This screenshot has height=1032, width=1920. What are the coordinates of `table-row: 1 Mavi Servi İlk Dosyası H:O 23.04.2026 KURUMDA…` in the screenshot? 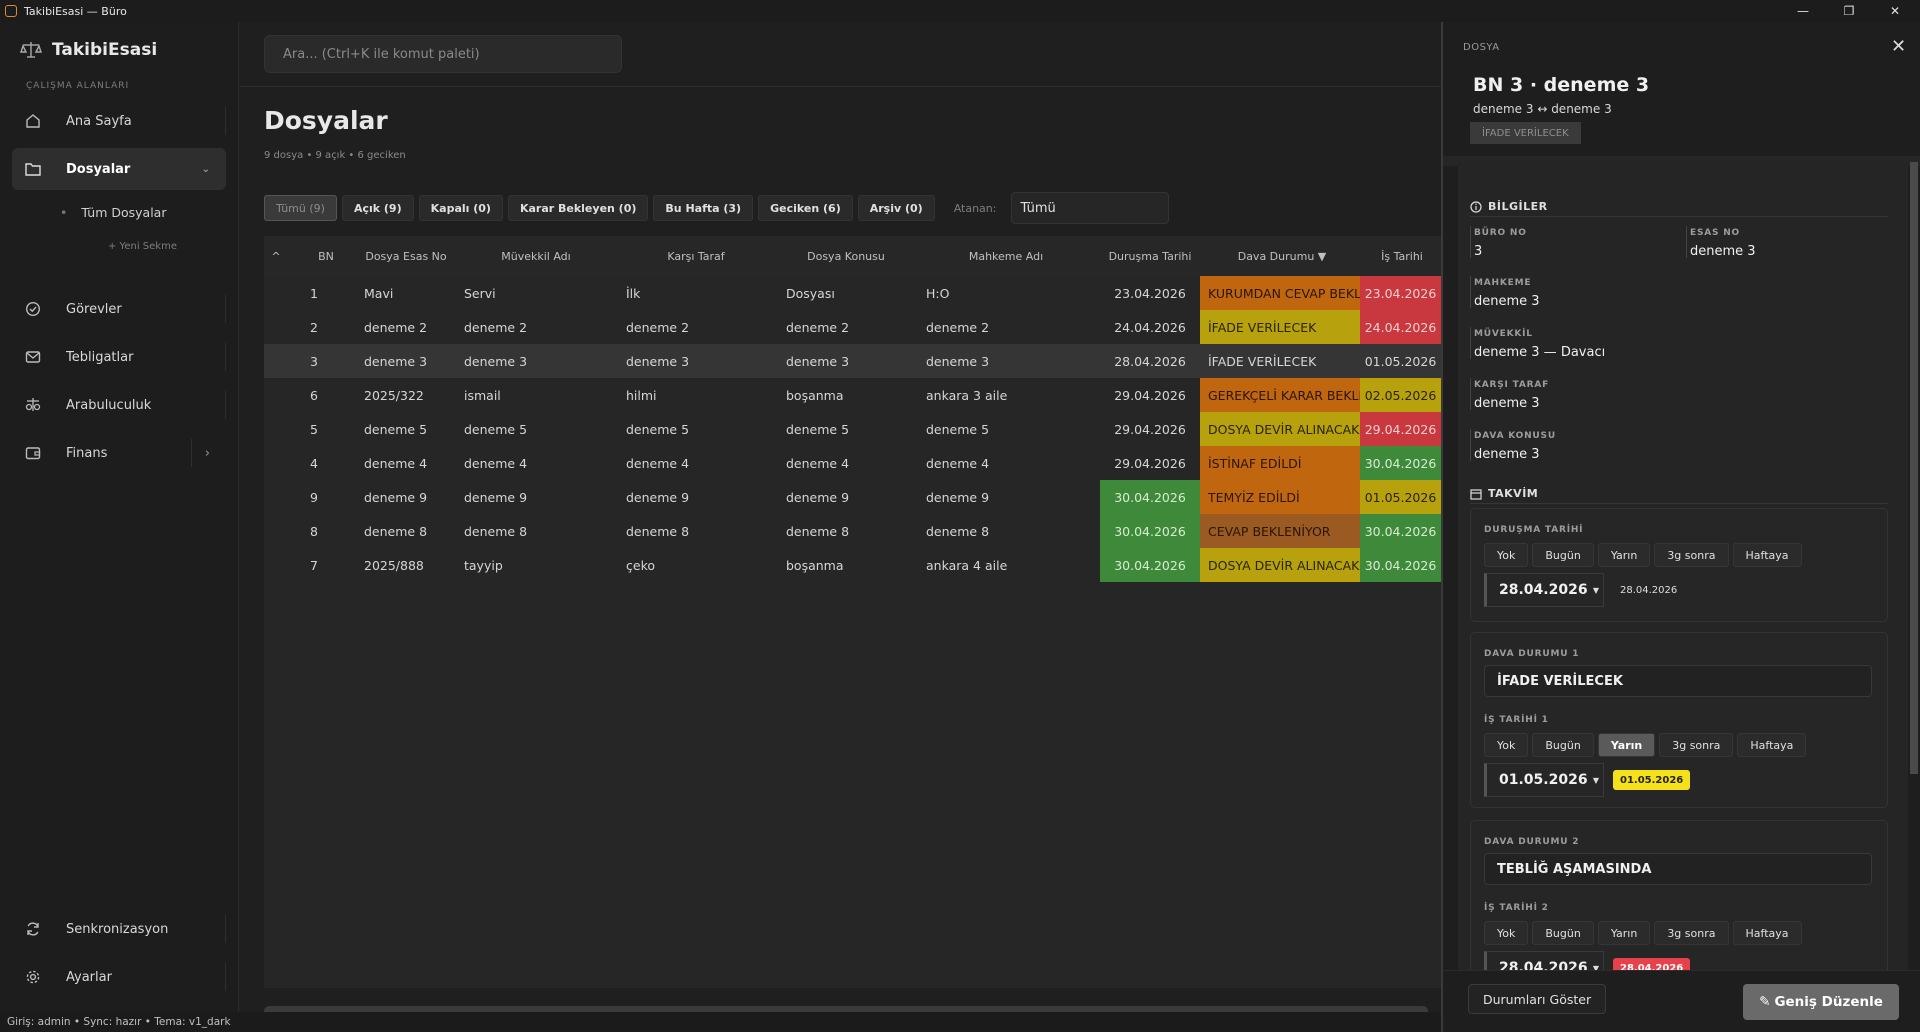 It's located at (852, 293).